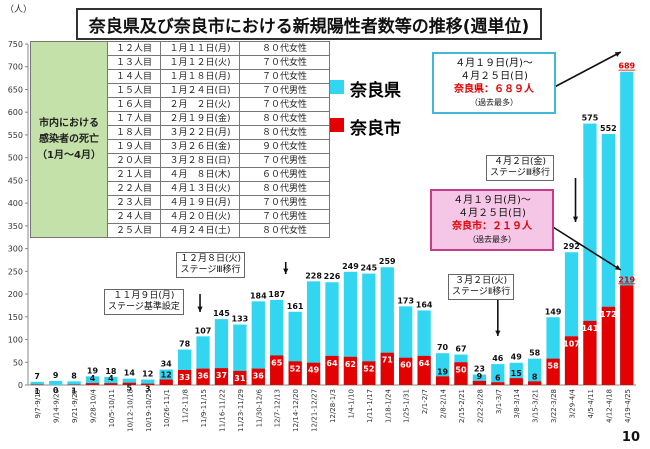 Image resolution: width=650 pixels, height=449 pixels. Describe the element at coordinates (258, 295) in the screenshot. I see `data-label-pref: 184` at that location.